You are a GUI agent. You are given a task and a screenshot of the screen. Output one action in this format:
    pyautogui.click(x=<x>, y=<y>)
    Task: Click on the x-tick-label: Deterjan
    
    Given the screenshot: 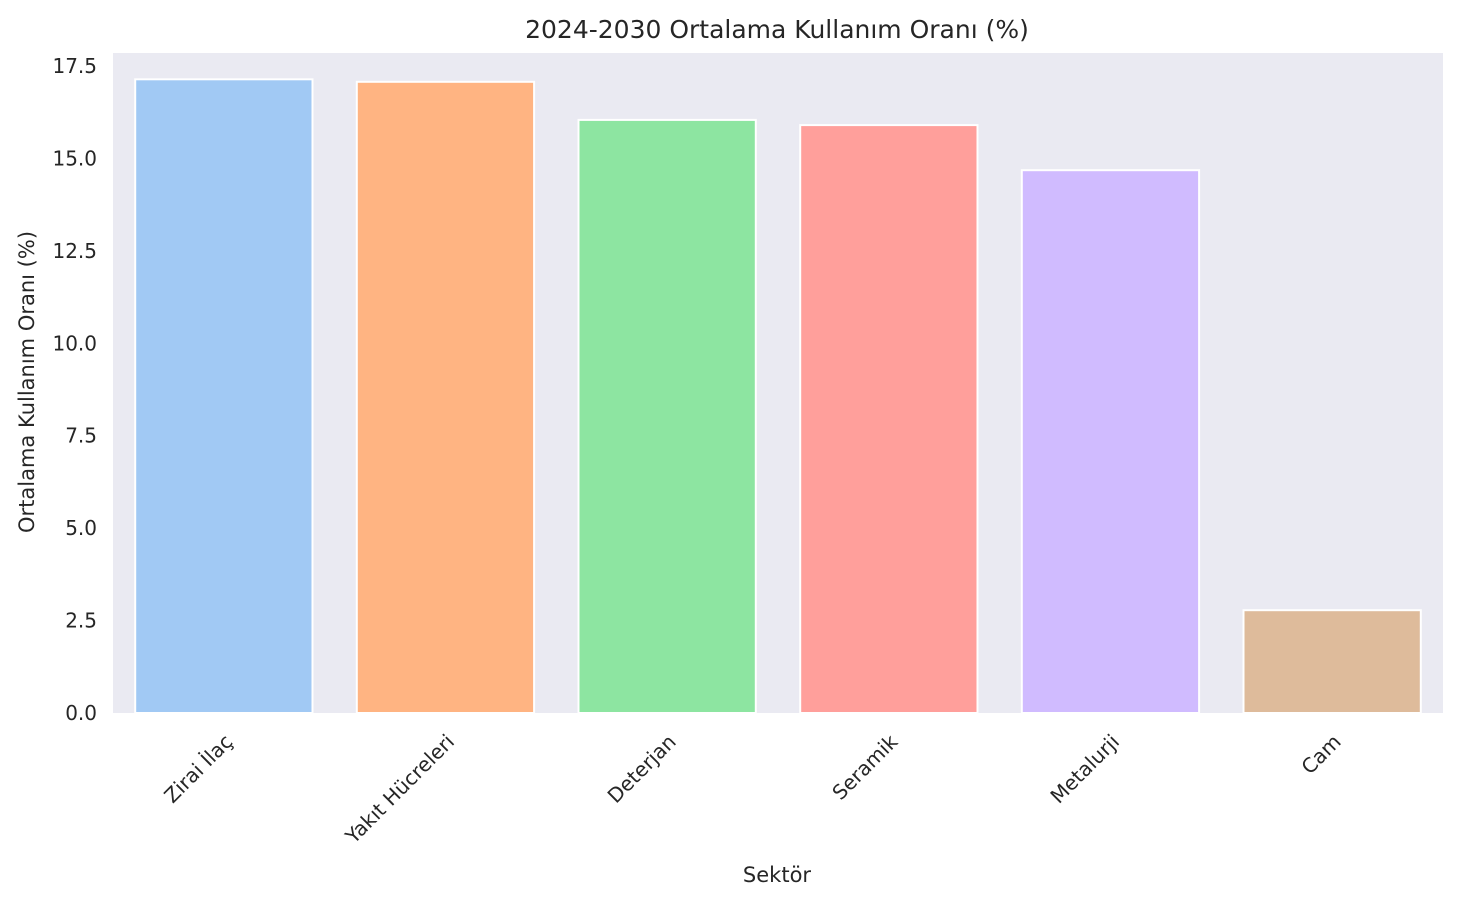 What is the action you would take?
    pyautogui.click(x=642, y=769)
    